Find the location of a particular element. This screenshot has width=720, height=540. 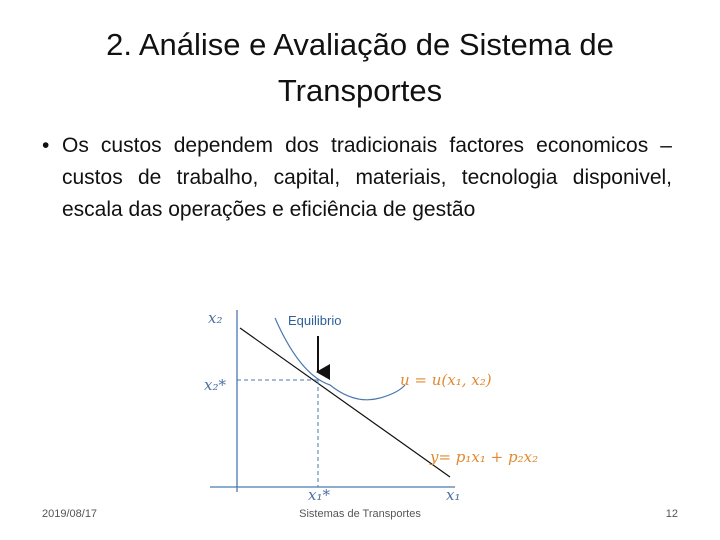

curve-label: u = u(x₁, x₂) is located at coordinates (446, 380).